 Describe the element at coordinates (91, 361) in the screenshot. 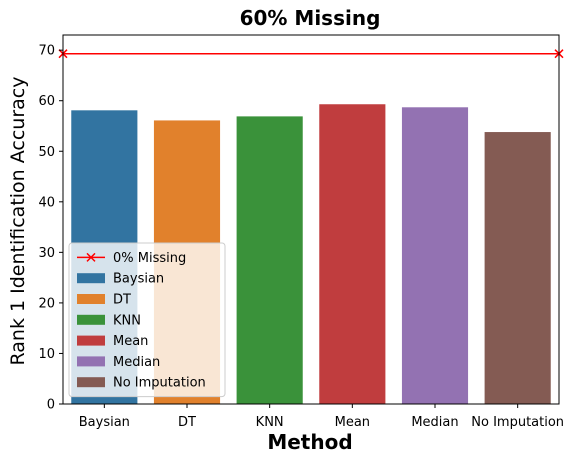

I see `legend-swatch-median` at that location.